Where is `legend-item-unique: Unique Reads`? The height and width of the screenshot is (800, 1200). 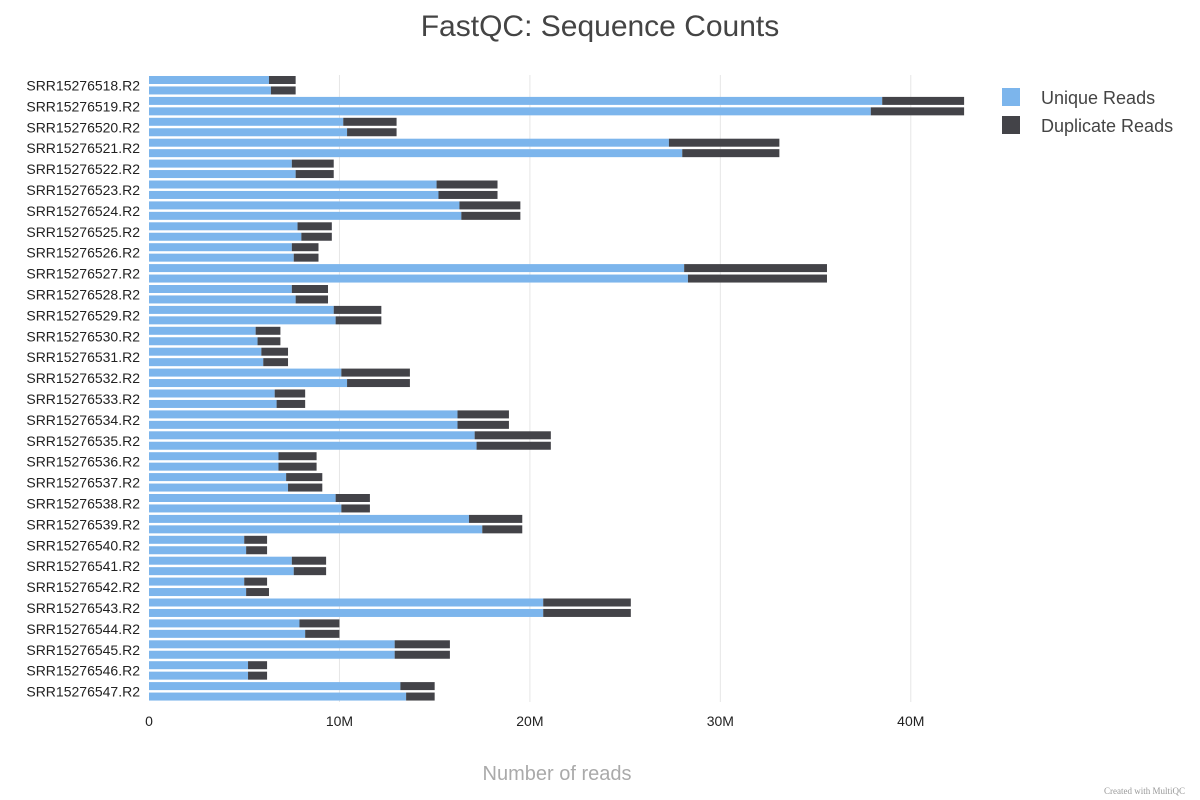
legend-item-unique: Unique Reads is located at coordinates (1078, 98).